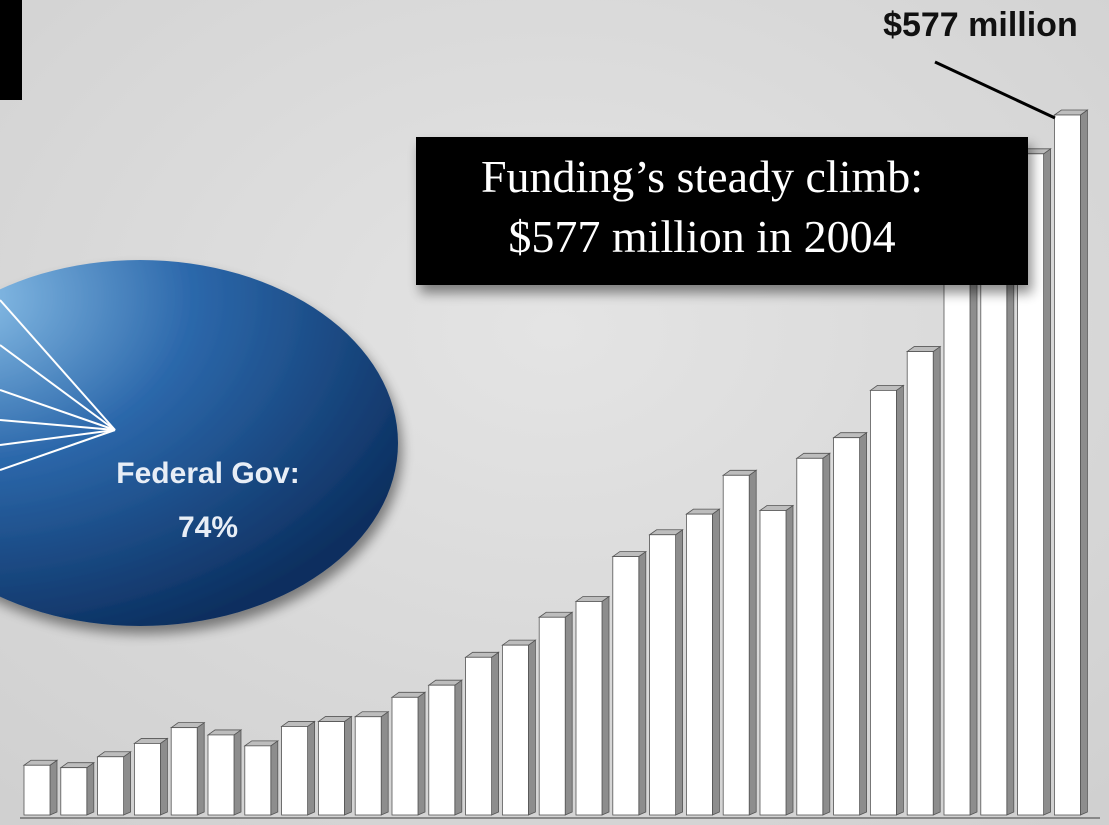 This screenshot has height=825, width=1109. Describe the element at coordinates (701, 236) in the screenshot. I see `annotation-line: $577 million in 2004` at that location.